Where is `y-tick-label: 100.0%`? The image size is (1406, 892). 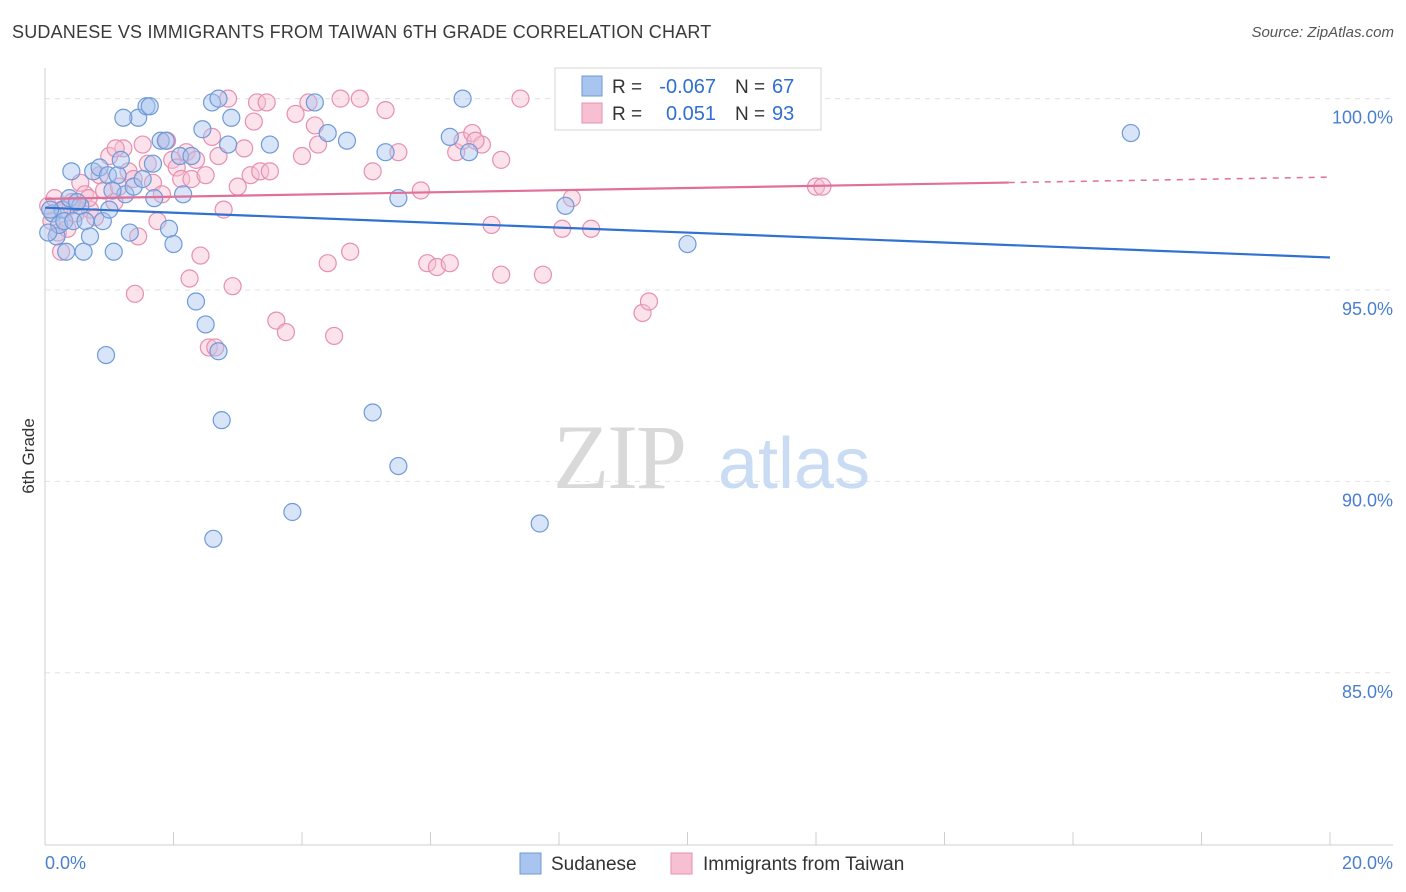 y-tick-label: 100.0% is located at coordinates (1362, 118).